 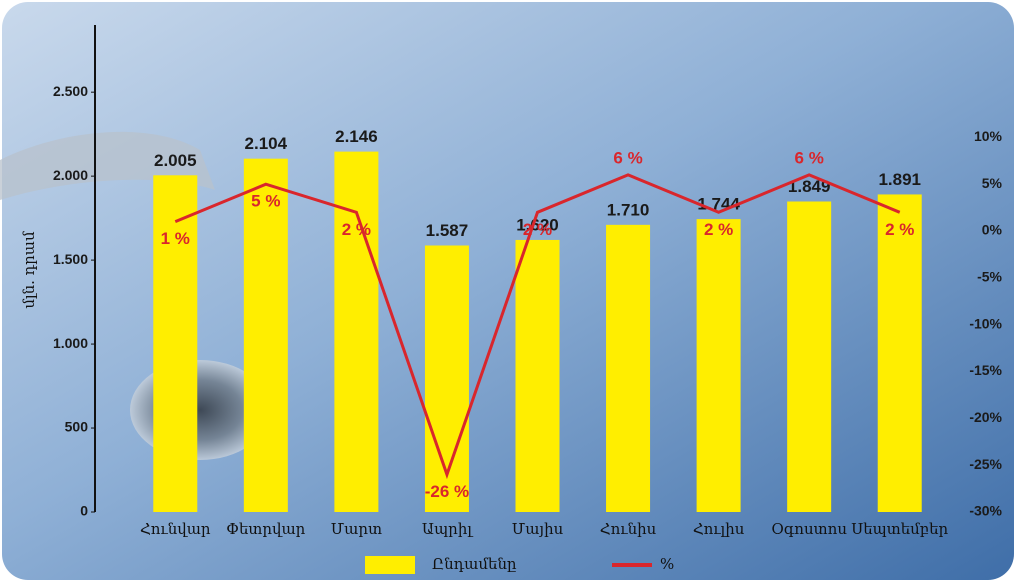 What do you see at coordinates (70, 343) in the screenshot?
I see `y-tick-label: 1.000` at bounding box center [70, 343].